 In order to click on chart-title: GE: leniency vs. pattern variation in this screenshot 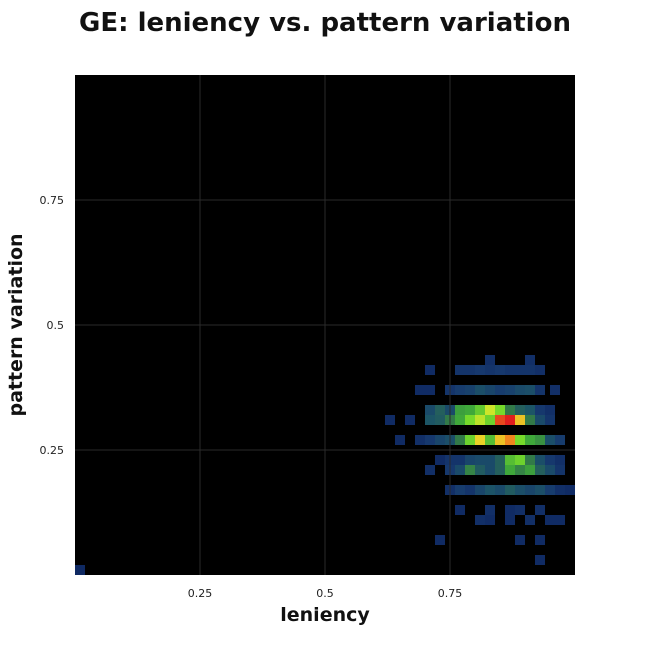, I will do `click(325, 23)`.